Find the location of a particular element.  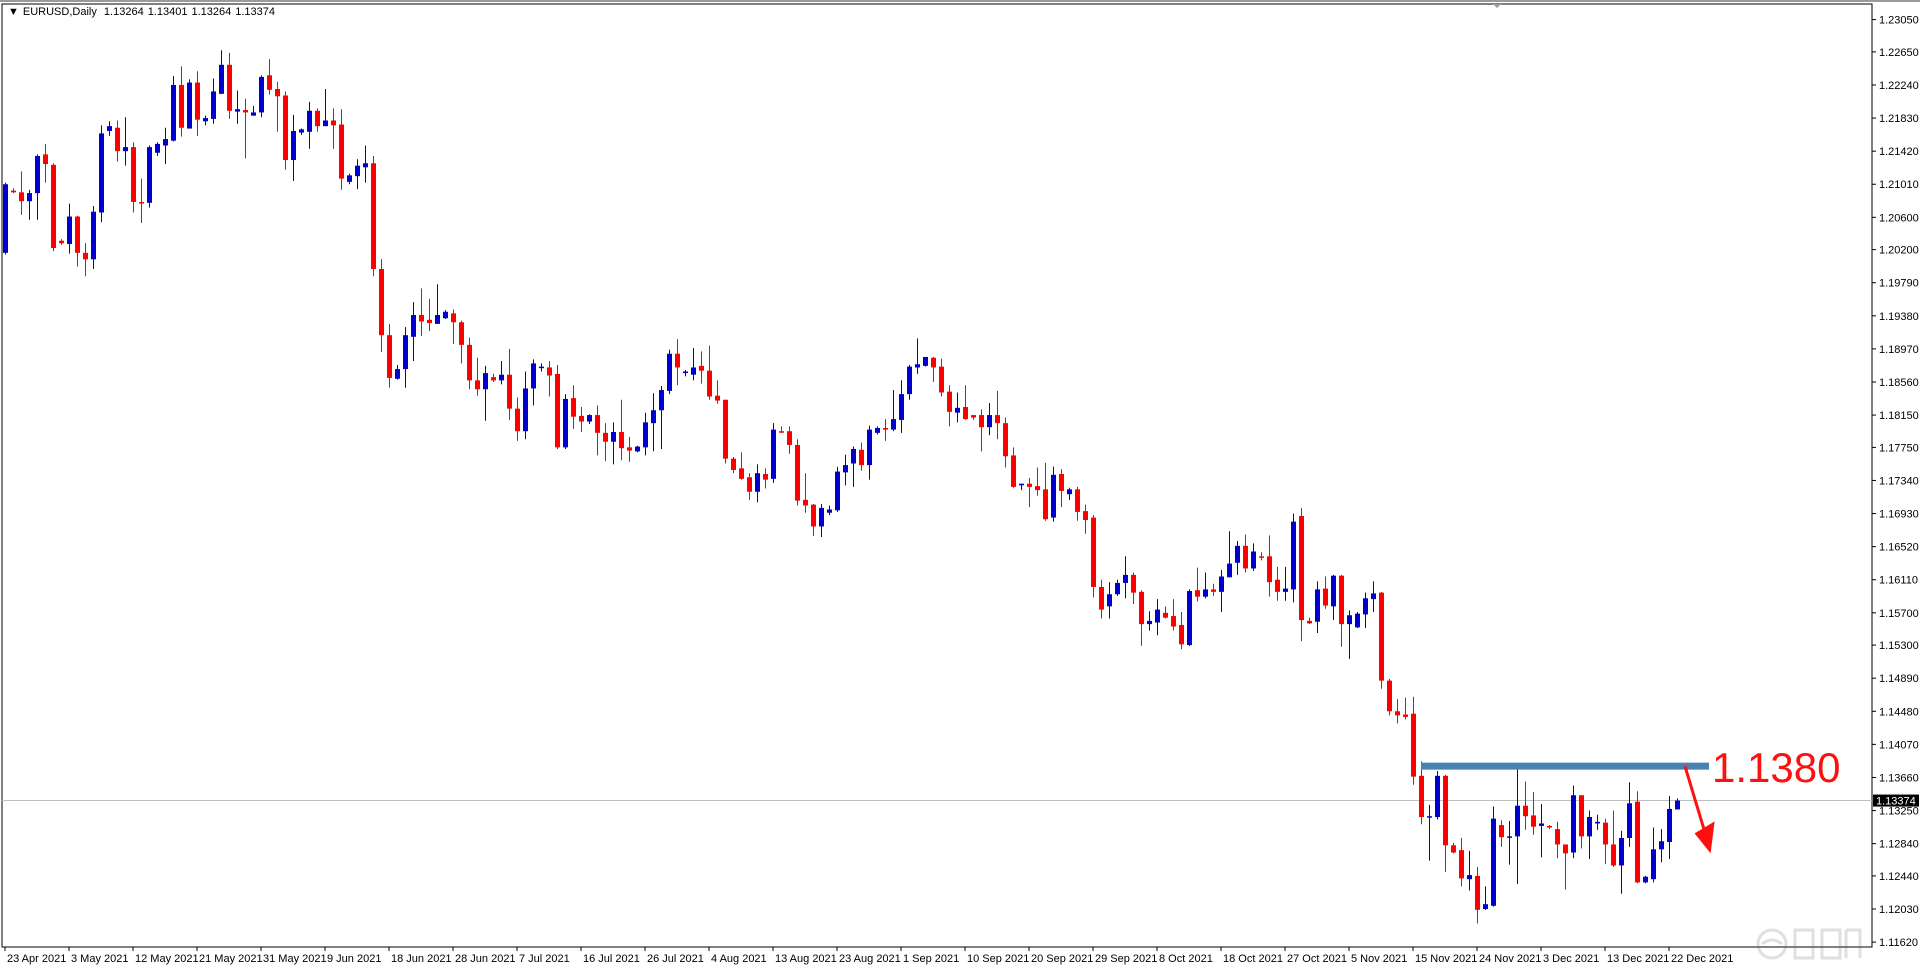

date-tick-label: 9 Jun 2021 is located at coordinates (354, 959).